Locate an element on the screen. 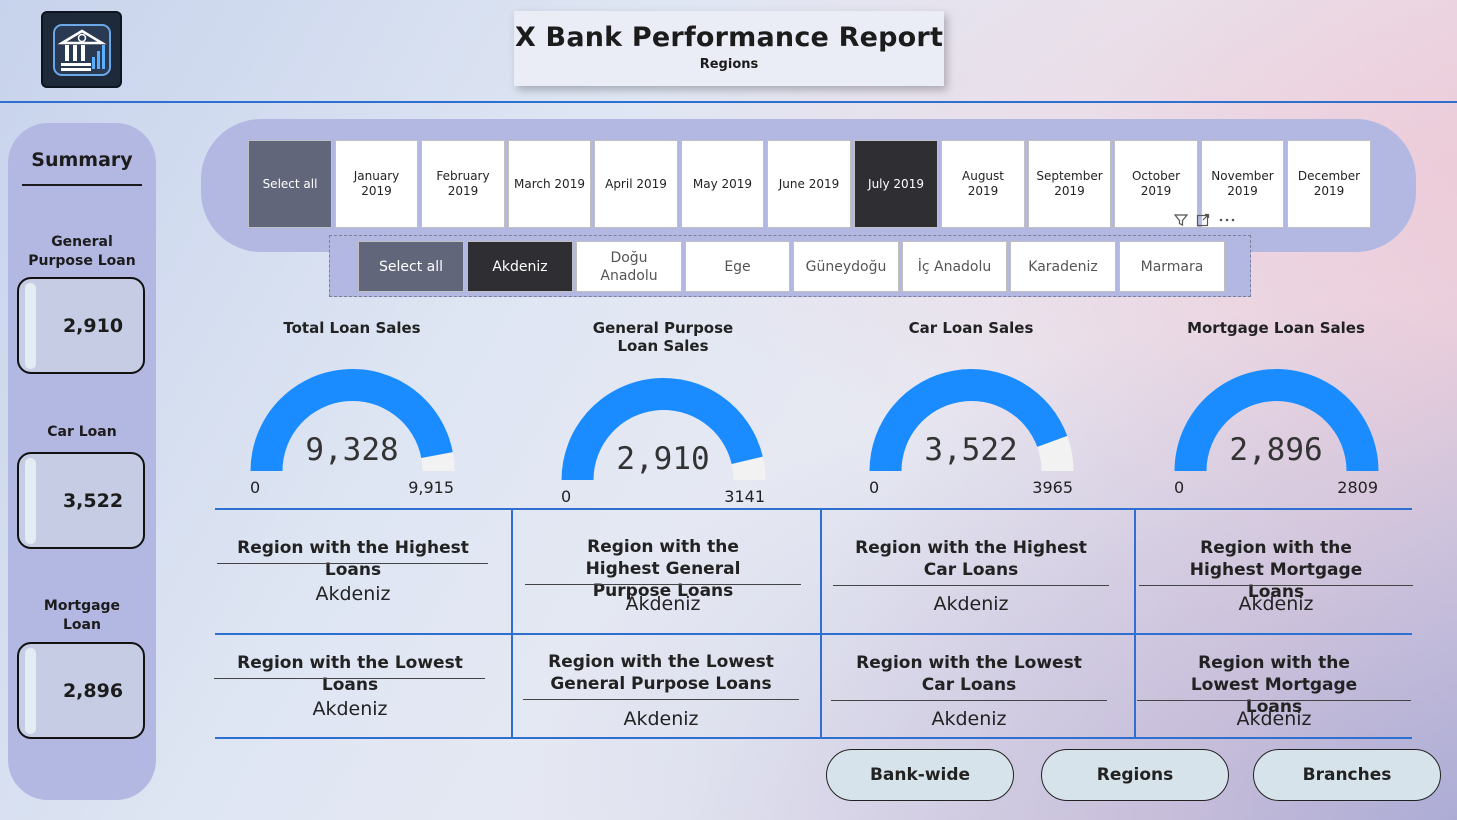  grid-line-v3 is located at coordinates (1135, 623).